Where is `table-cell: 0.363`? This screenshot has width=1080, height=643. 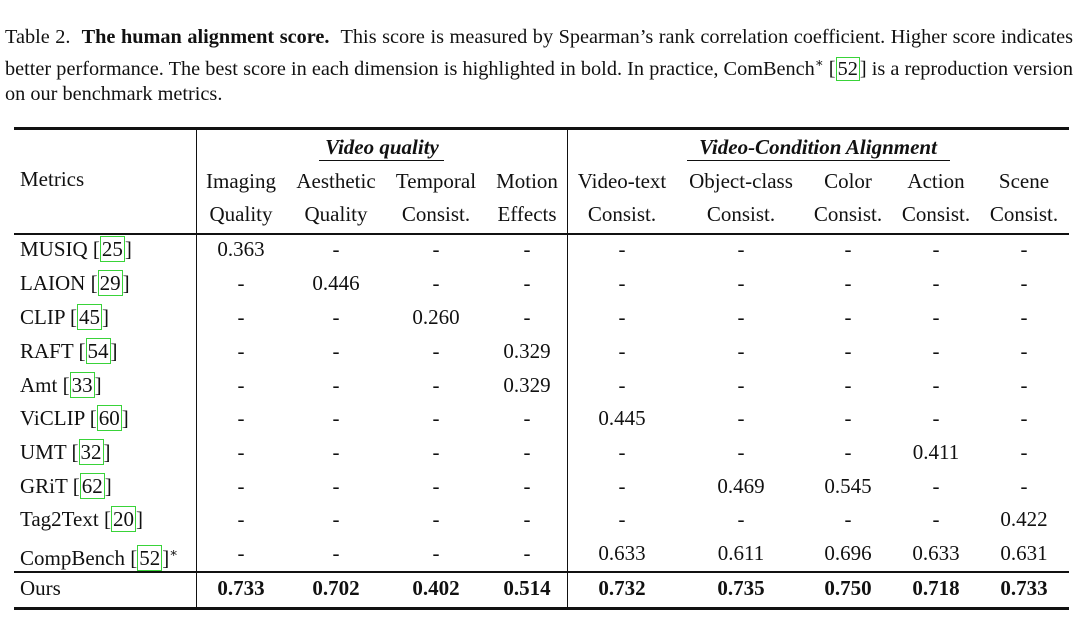 table-cell: 0.363 is located at coordinates (241, 249).